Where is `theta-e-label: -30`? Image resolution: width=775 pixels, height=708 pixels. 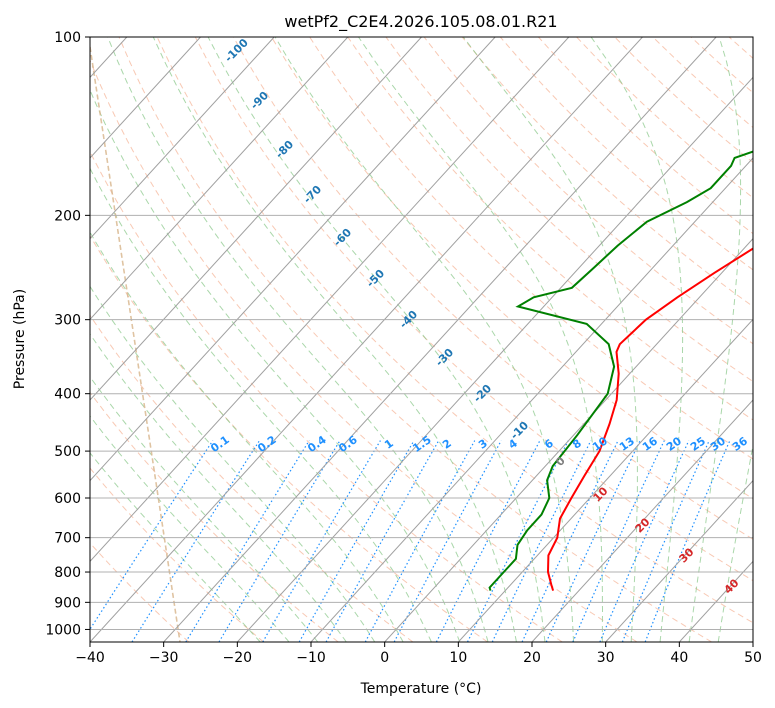 theta-e-label: -30 is located at coordinates (444, 357).